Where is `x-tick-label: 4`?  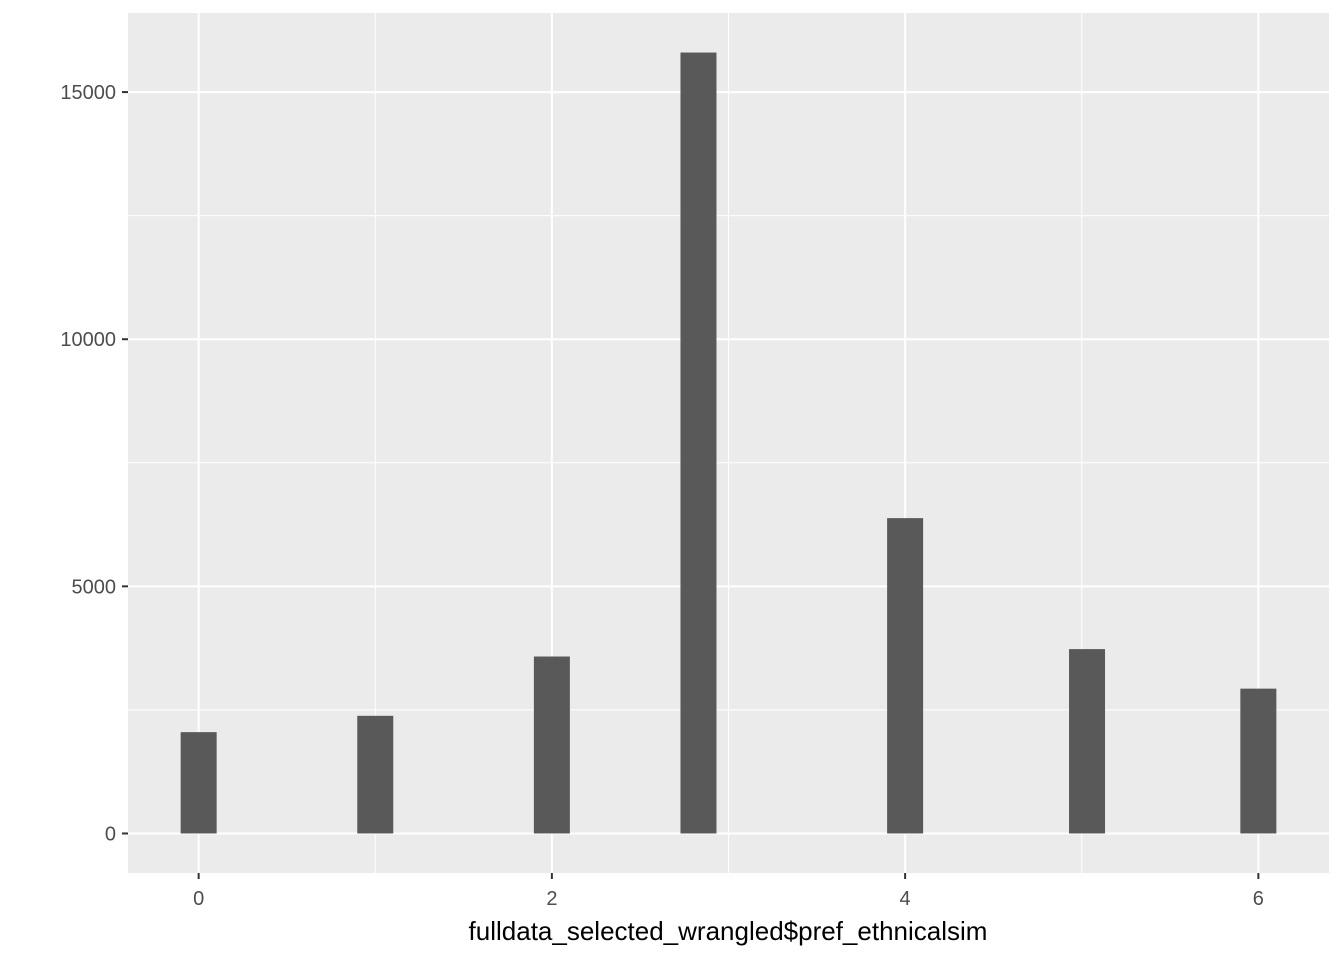
x-tick-label: 4 is located at coordinates (905, 899).